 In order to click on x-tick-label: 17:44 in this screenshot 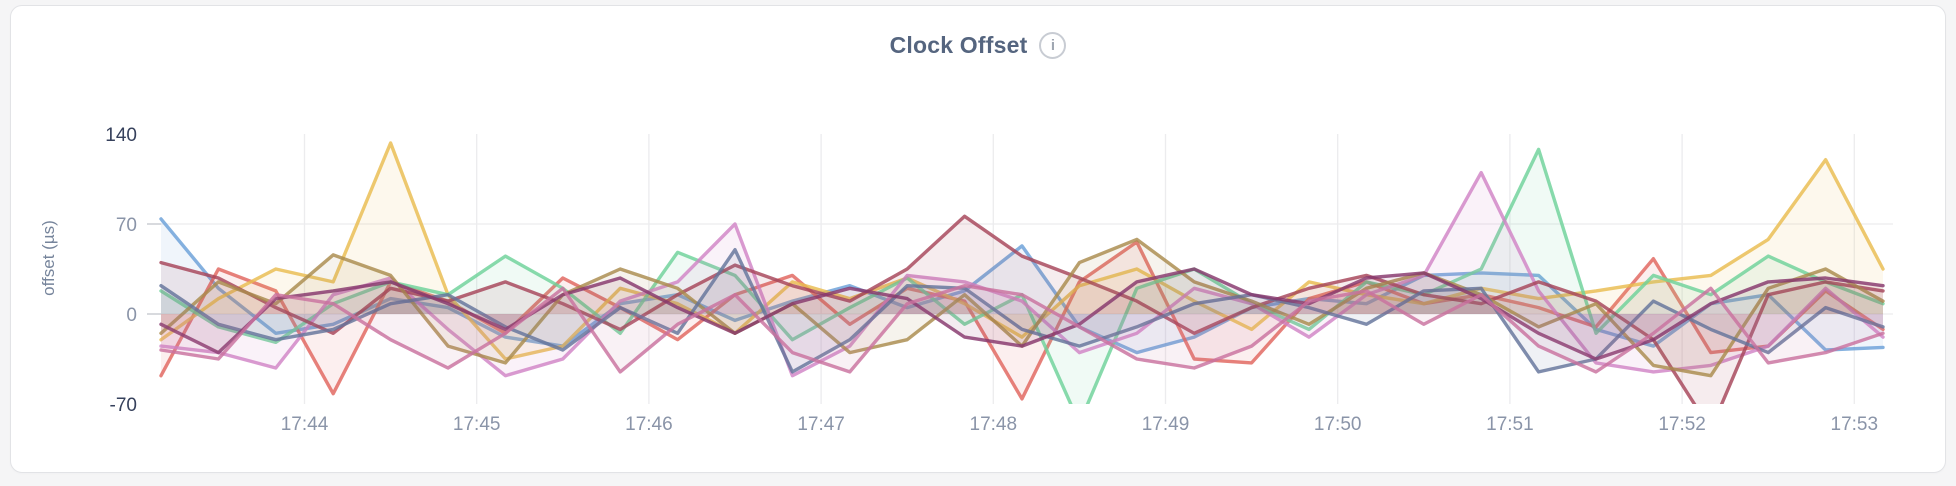, I will do `click(305, 424)`.